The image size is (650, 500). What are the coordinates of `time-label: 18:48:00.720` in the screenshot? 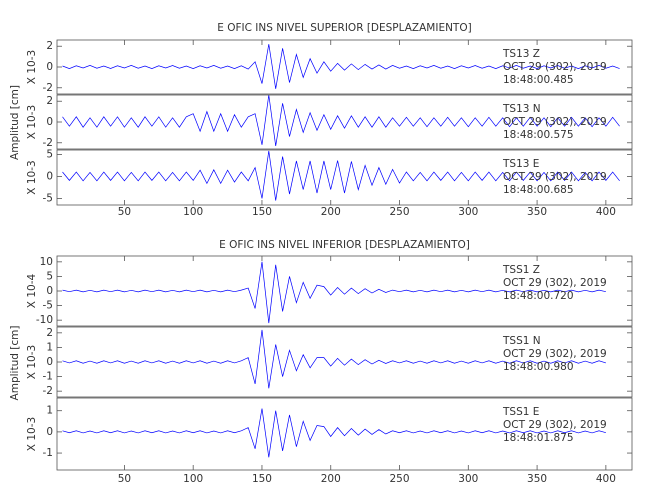 It's located at (538, 296).